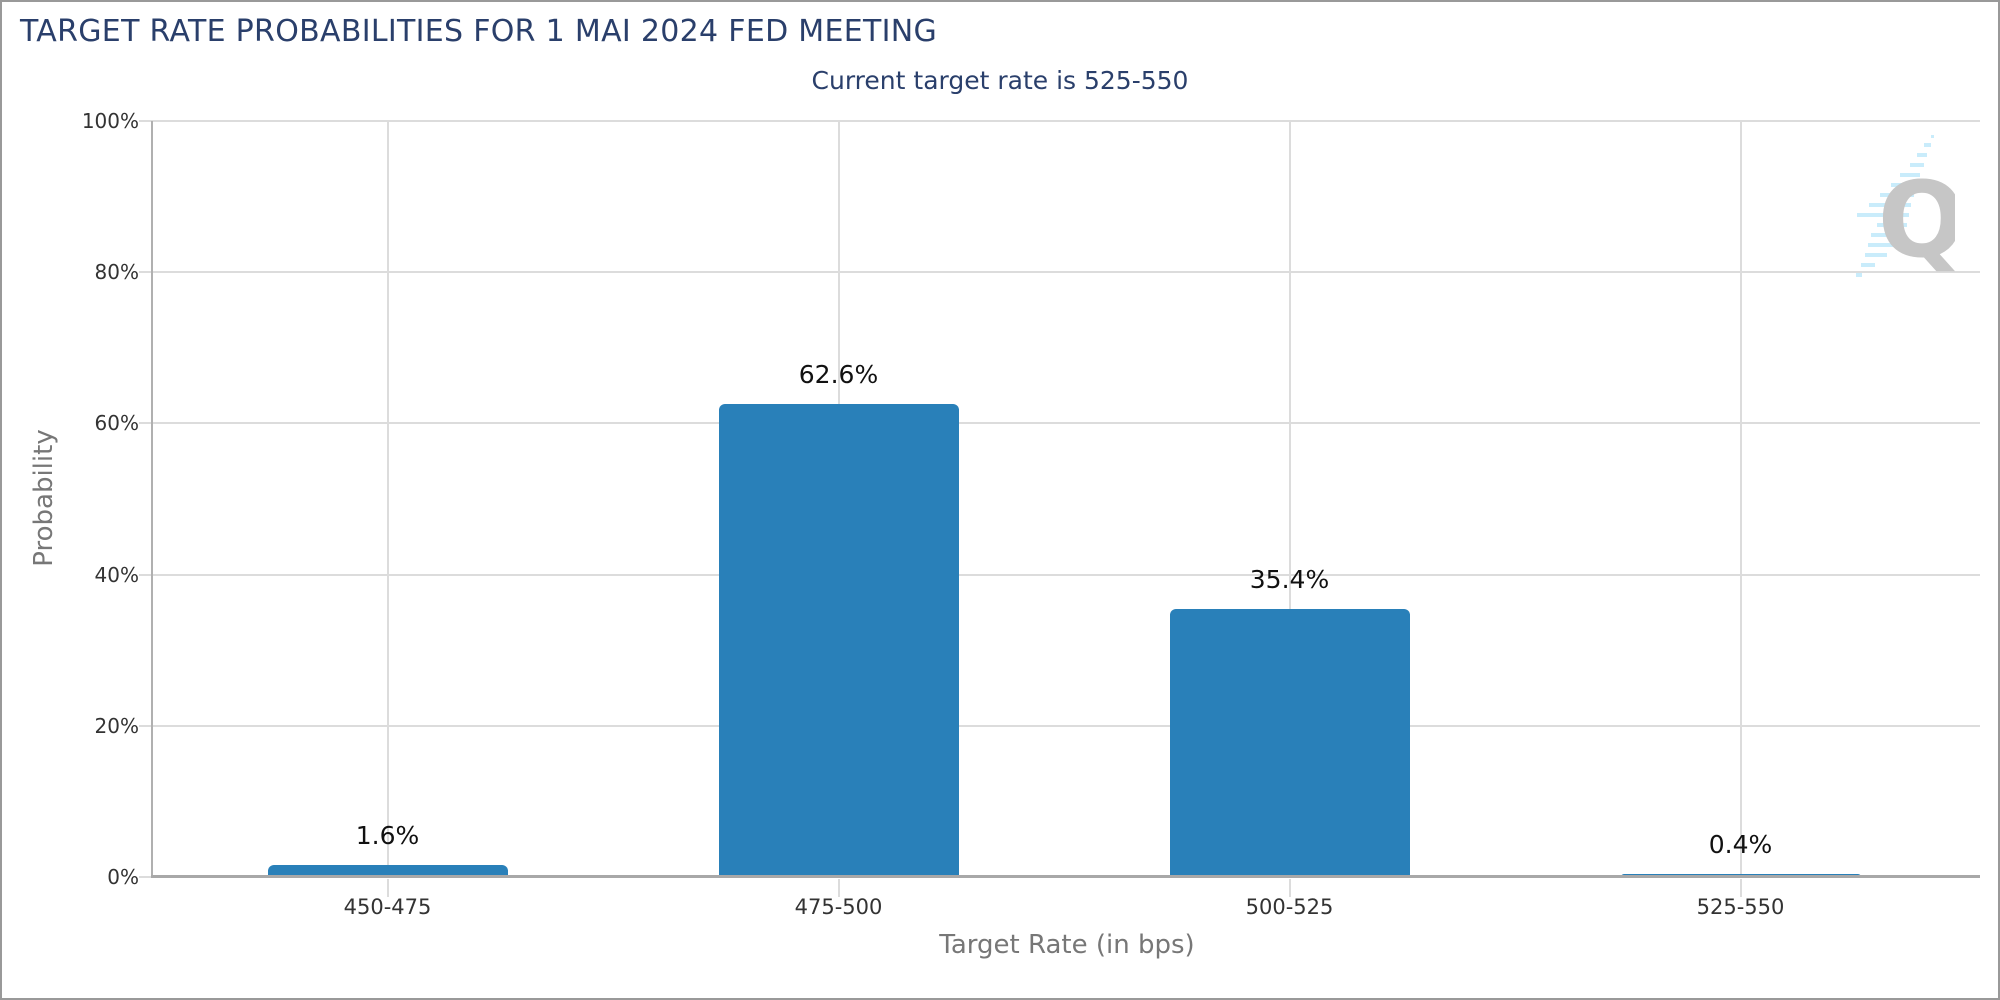 Image resolution: width=2000 pixels, height=1000 pixels. I want to click on bar-value-label: 0.4%, so click(1740, 844).